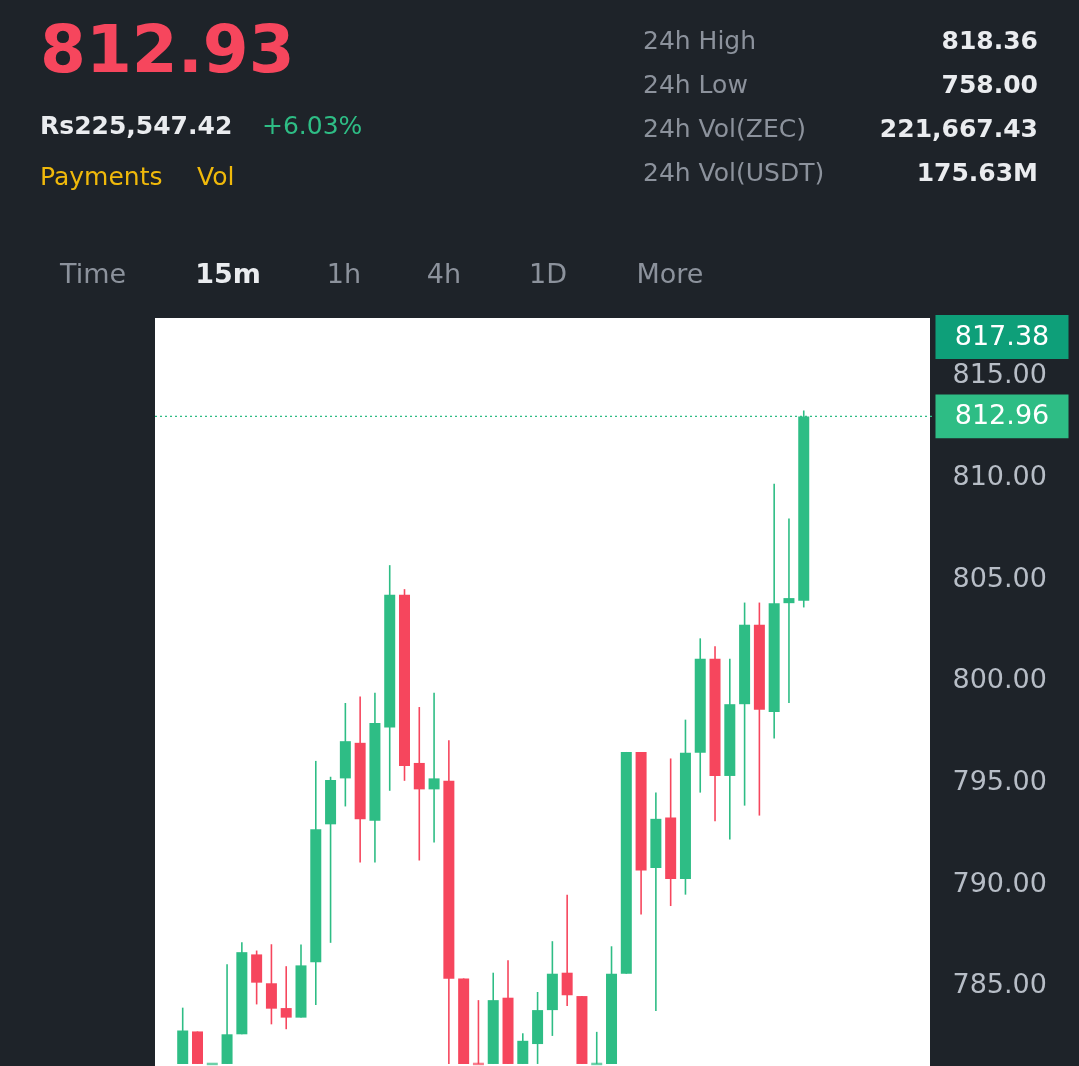 The width and height of the screenshot is (1079, 1066). I want to click on text: More, so click(670, 273).